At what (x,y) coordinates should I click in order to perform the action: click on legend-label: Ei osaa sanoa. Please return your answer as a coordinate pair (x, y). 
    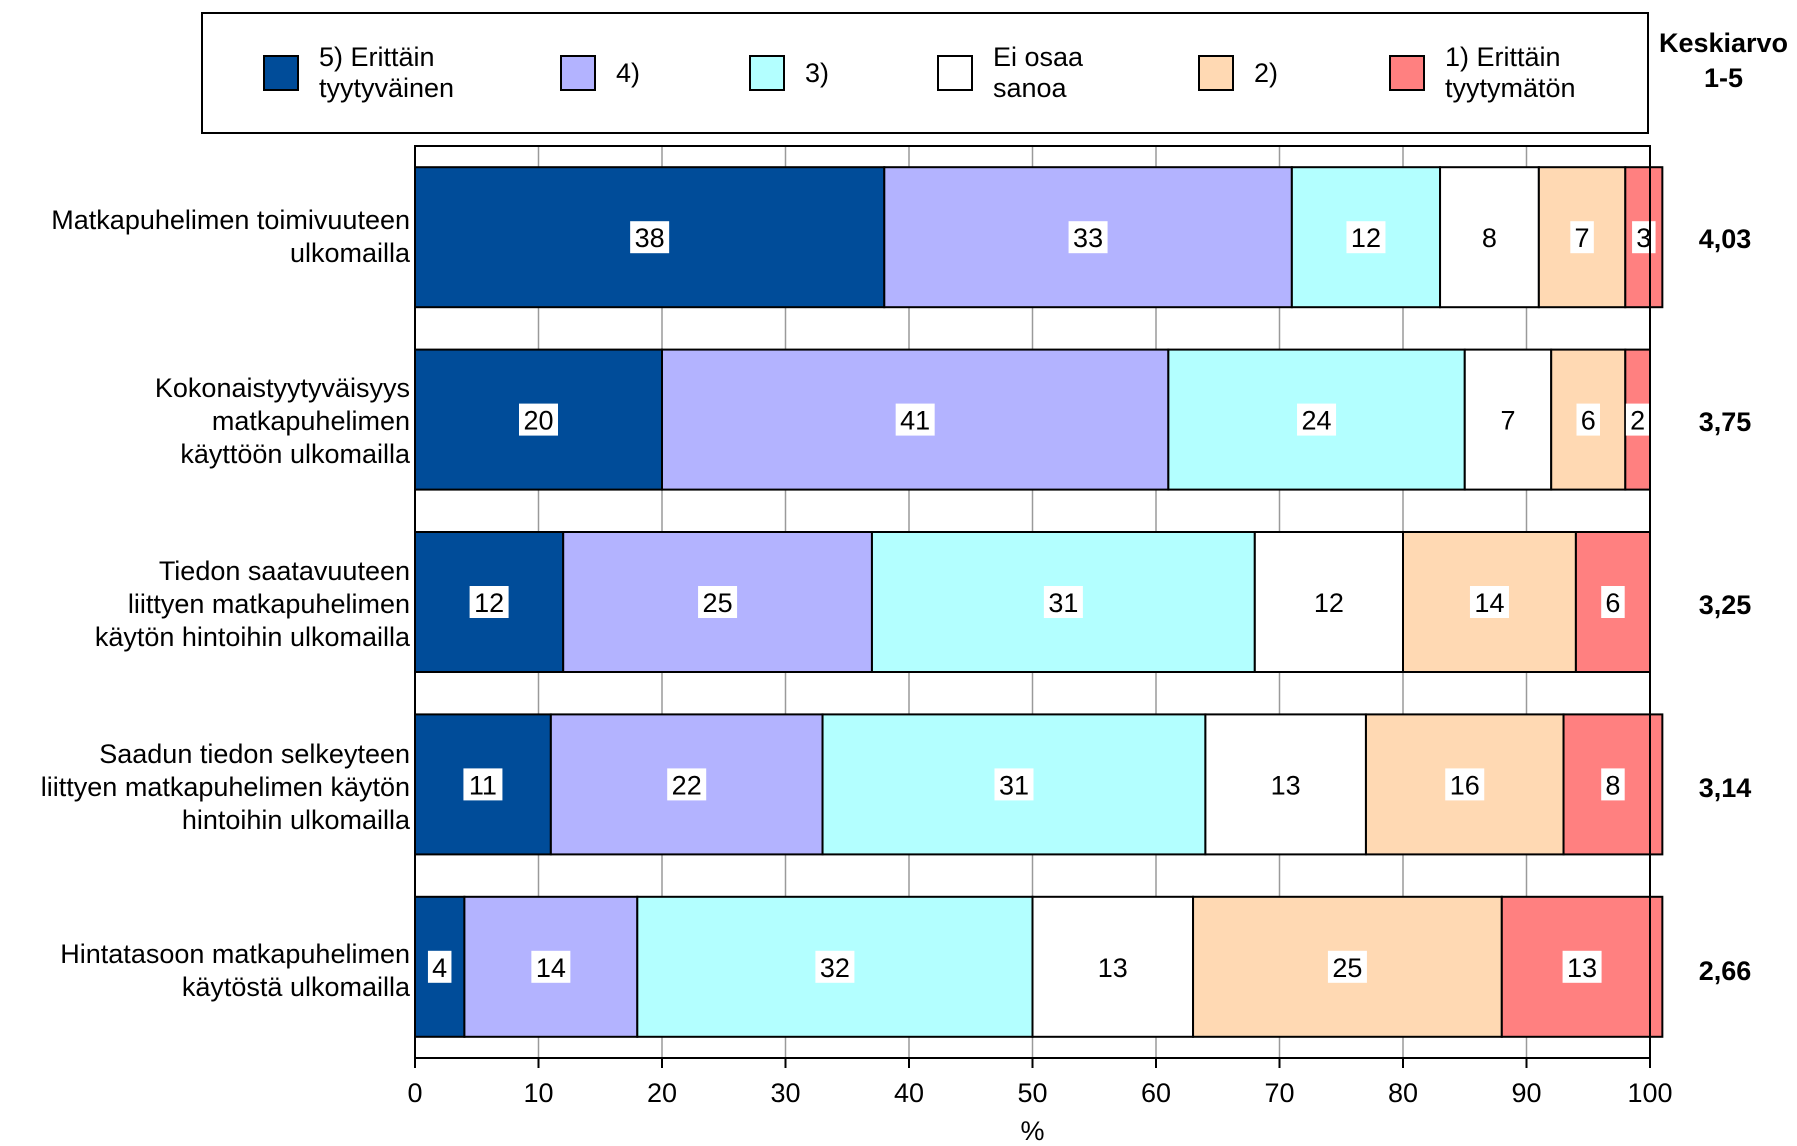
    Looking at the image, I should click on (1038, 72).